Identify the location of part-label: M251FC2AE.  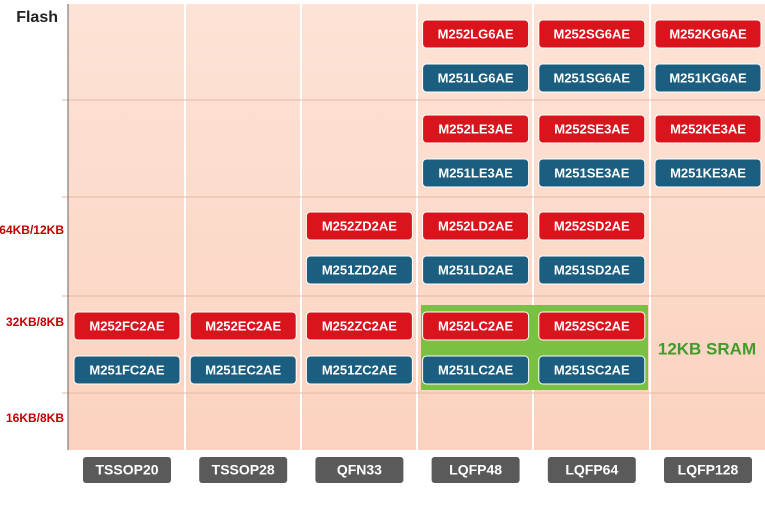
(126, 369).